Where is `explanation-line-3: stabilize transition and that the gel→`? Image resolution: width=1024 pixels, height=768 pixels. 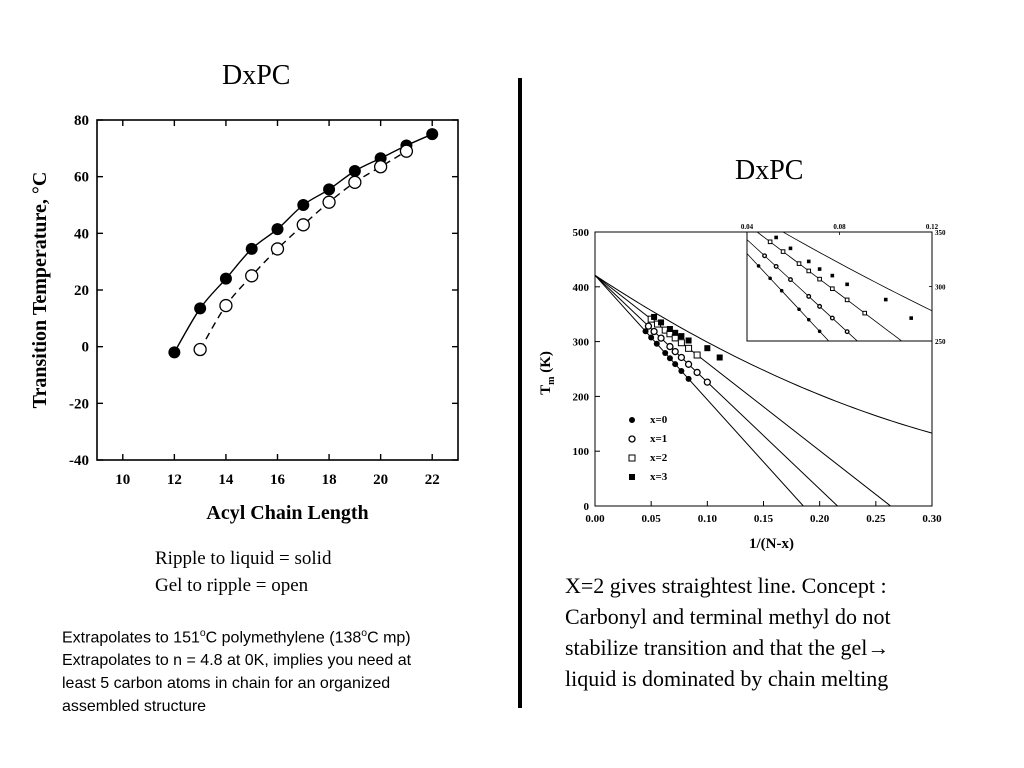 explanation-line-3: stabilize transition and that the gel→ is located at coordinates (727, 647).